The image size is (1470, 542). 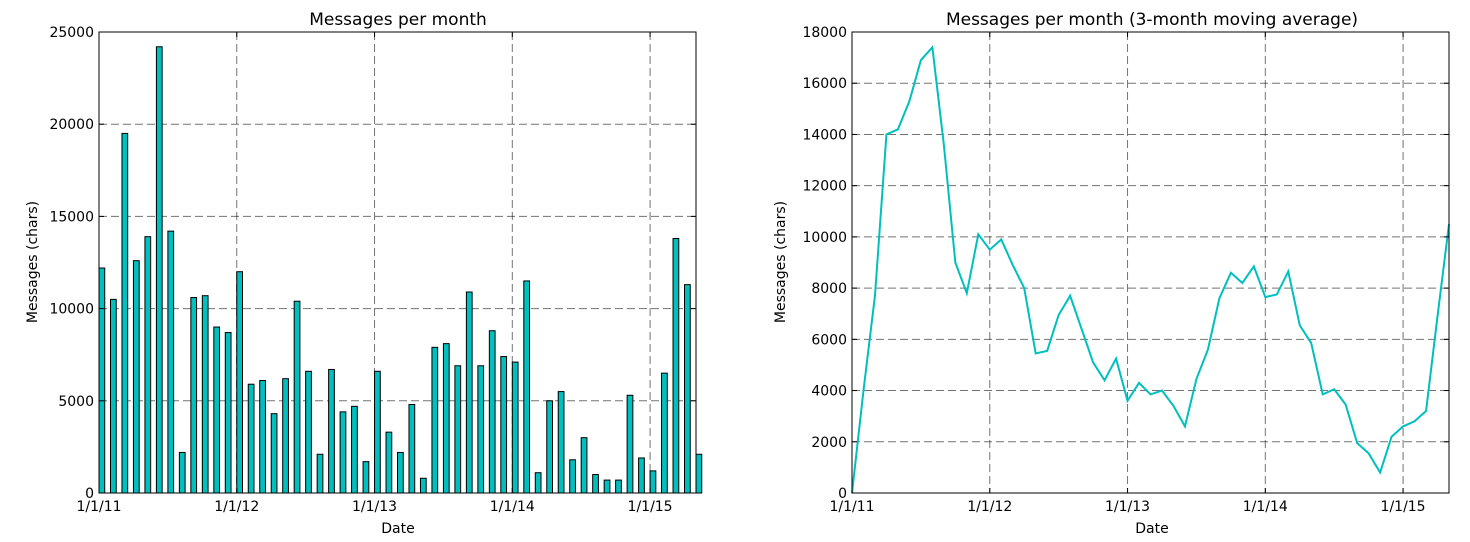 What do you see at coordinates (71, 33) in the screenshot?
I see `y-tick-label: 25000` at bounding box center [71, 33].